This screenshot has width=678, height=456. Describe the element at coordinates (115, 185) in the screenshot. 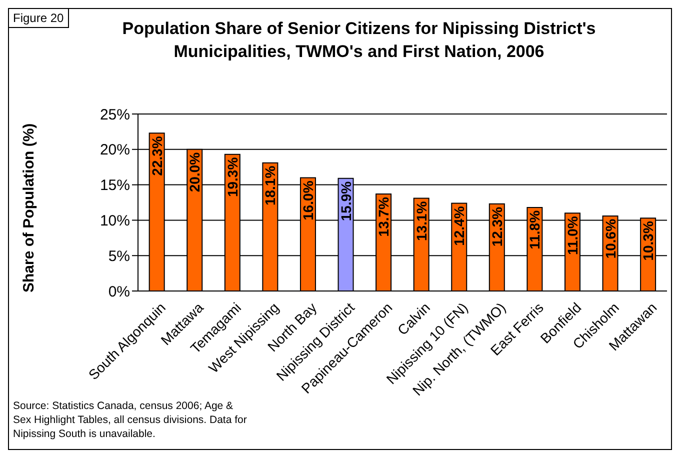

I see `y-tick-label: 15%` at that location.